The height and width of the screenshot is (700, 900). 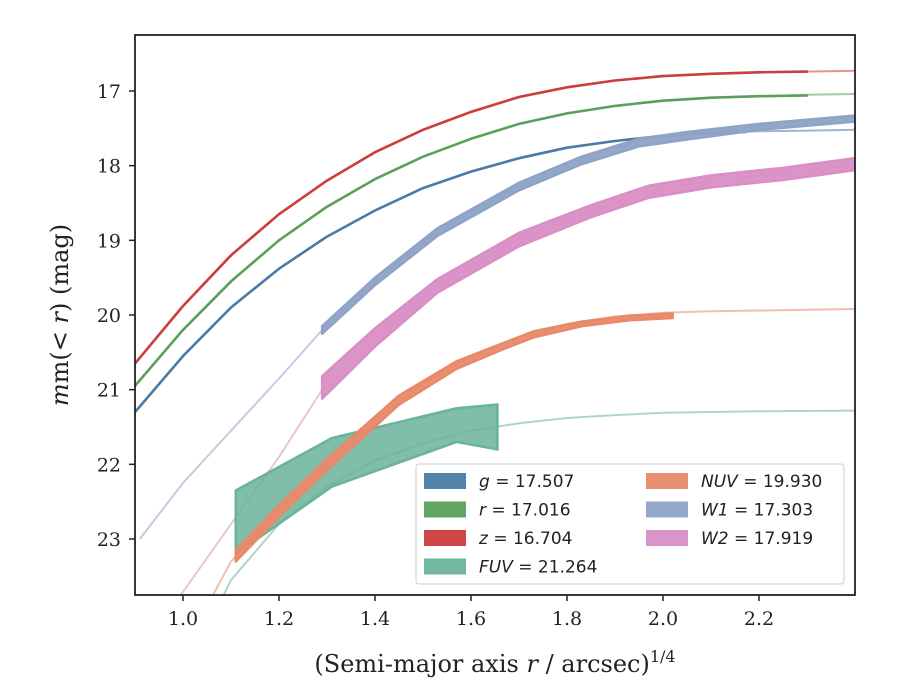 What do you see at coordinates (525, 511) in the screenshot?
I see `legend-label-r: r = 17.016` at bounding box center [525, 511].